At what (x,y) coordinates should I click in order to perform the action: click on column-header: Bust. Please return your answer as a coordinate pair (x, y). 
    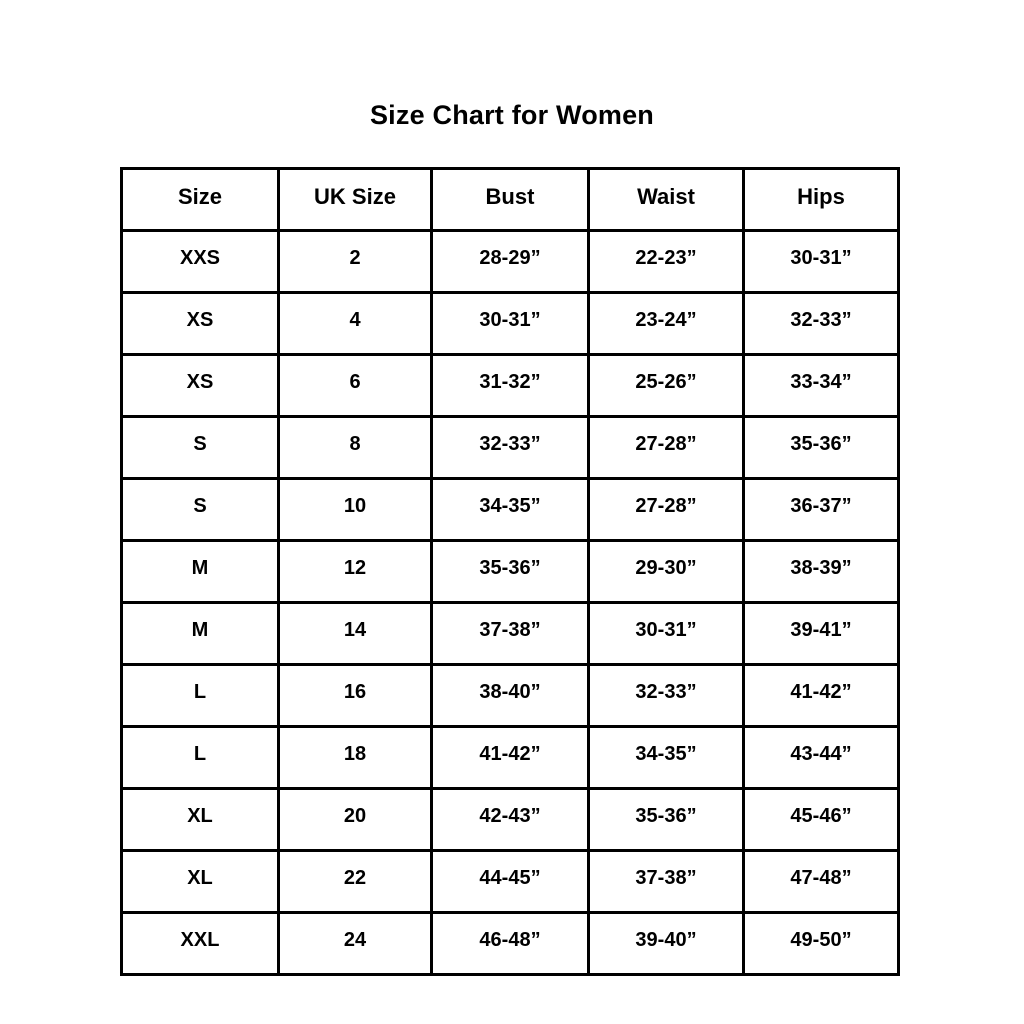
    Looking at the image, I should click on (510, 199).